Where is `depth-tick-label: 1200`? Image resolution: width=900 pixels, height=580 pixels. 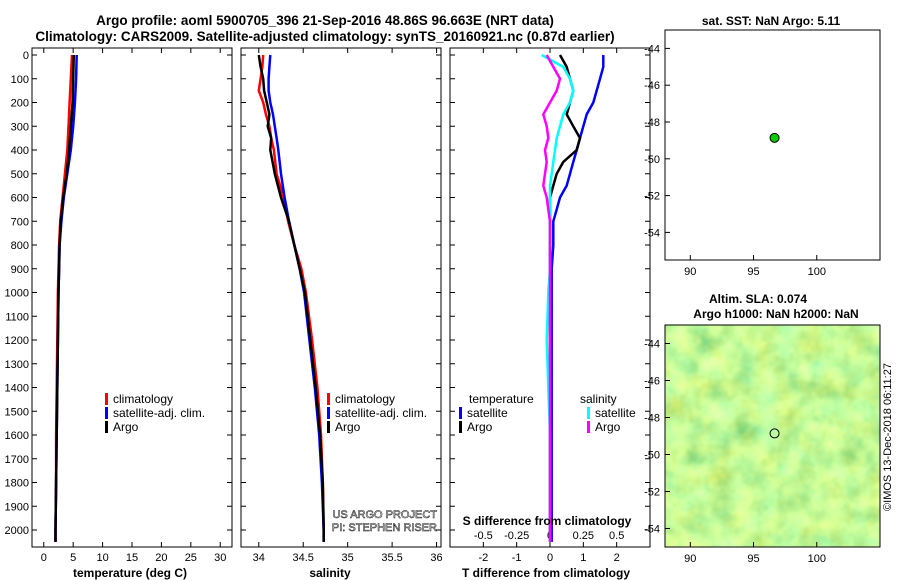
depth-tick-label: 1200 is located at coordinates (17, 341).